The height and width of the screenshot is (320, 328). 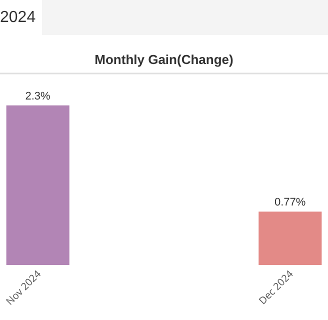 I want to click on data-label: 0.77%, so click(x=290, y=202).